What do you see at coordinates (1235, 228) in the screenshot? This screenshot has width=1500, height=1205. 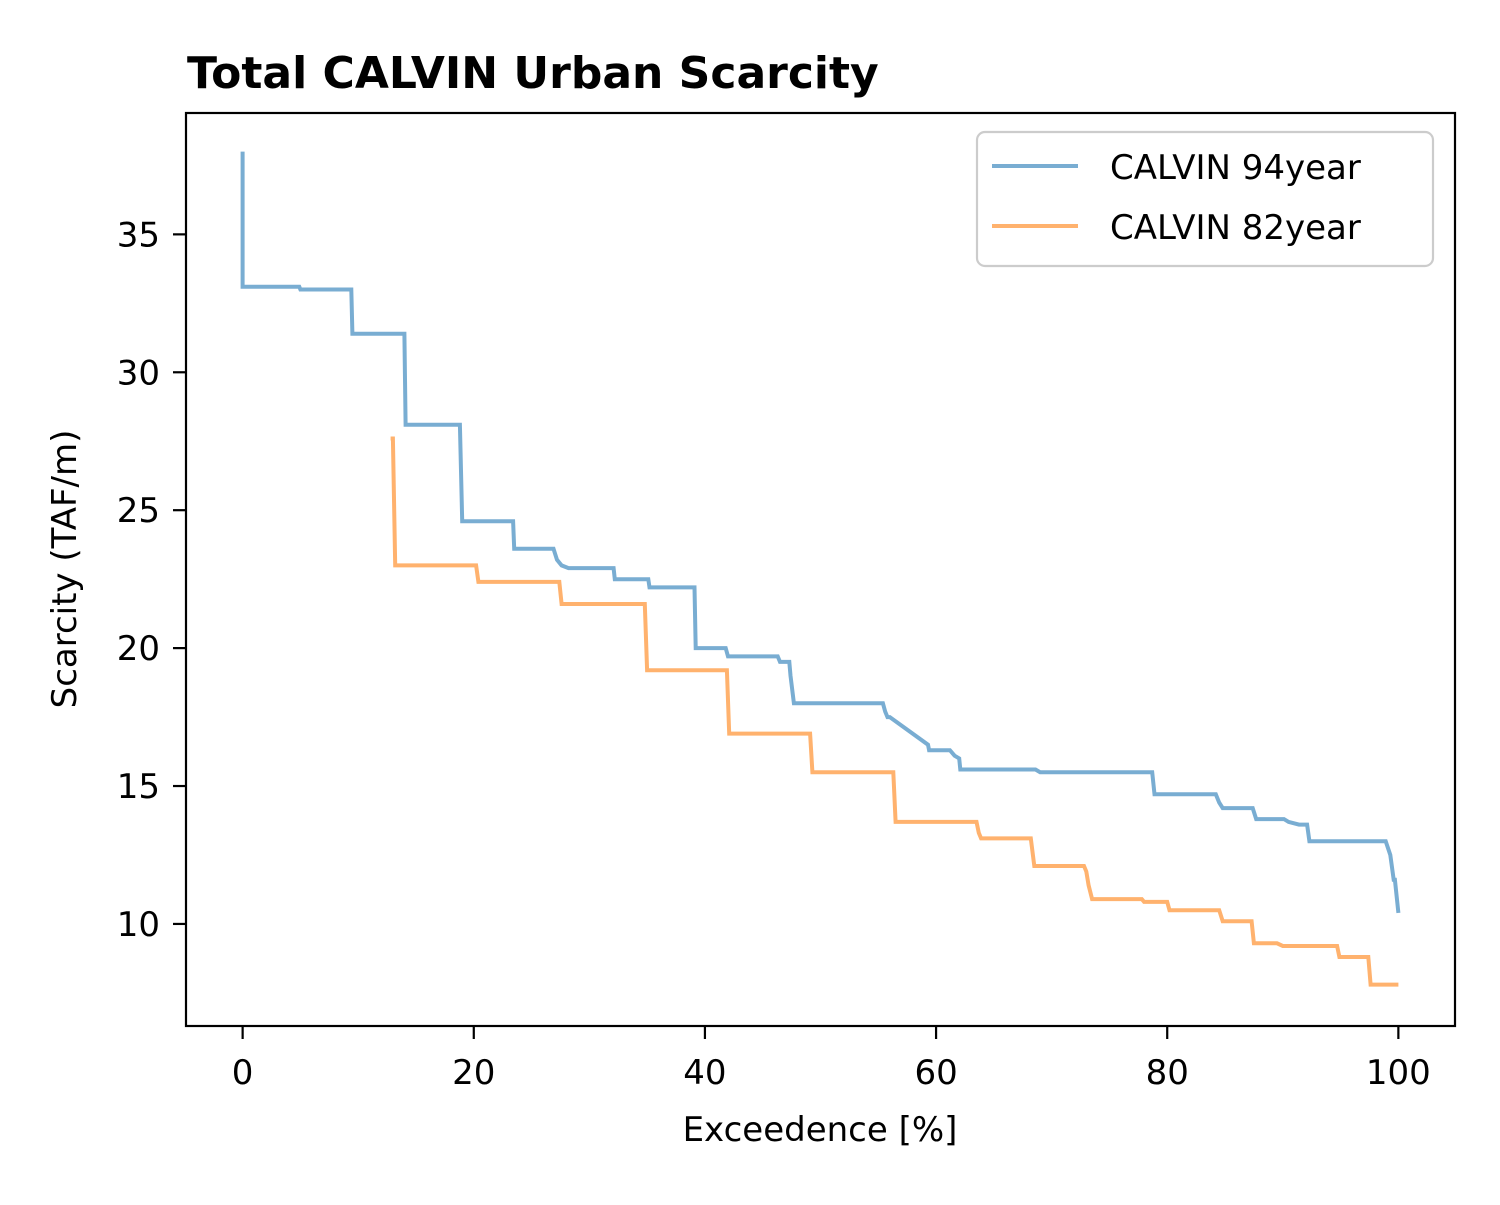 I see `legend-label-calvin-82year: CALVIN 82year` at bounding box center [1235, 228].